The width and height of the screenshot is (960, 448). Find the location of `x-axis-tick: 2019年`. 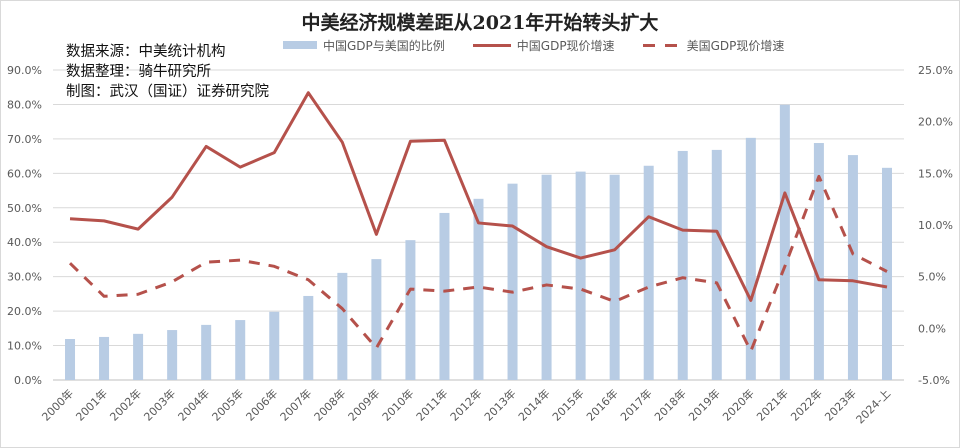

x-axis-tick: 2019年 is located at coordinates (703, 404).